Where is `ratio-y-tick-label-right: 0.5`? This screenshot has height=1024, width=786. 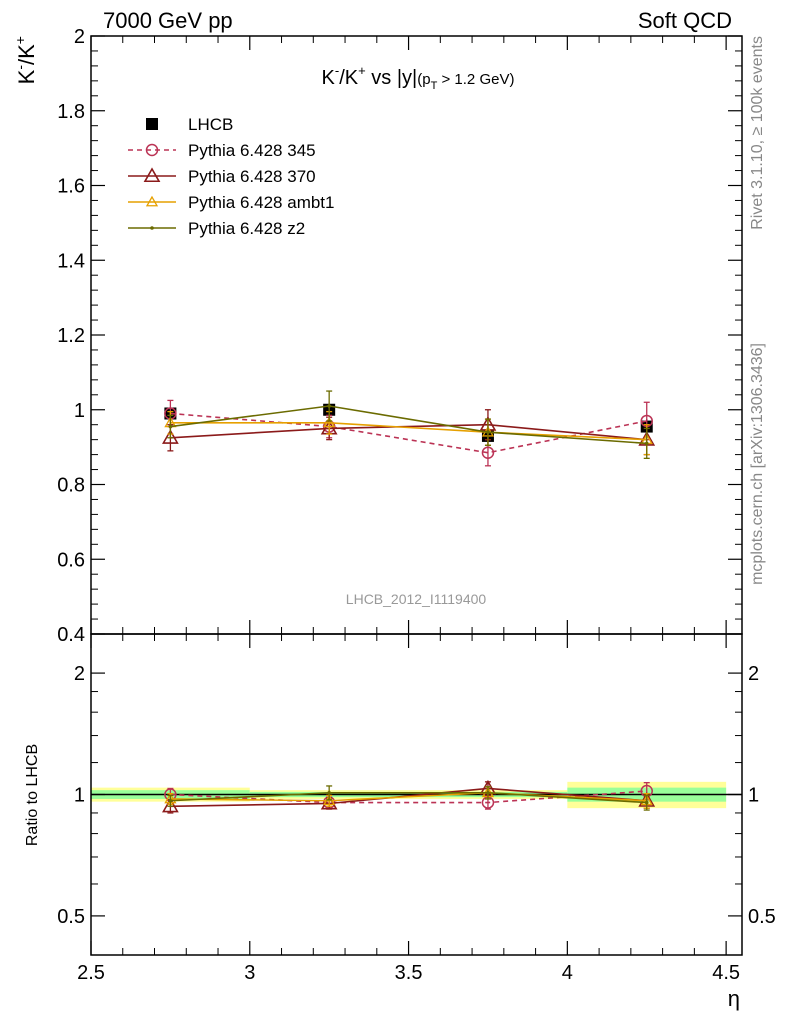 ratio-y-tick-label-right: 0.5 is located at coordinates (762, 917).